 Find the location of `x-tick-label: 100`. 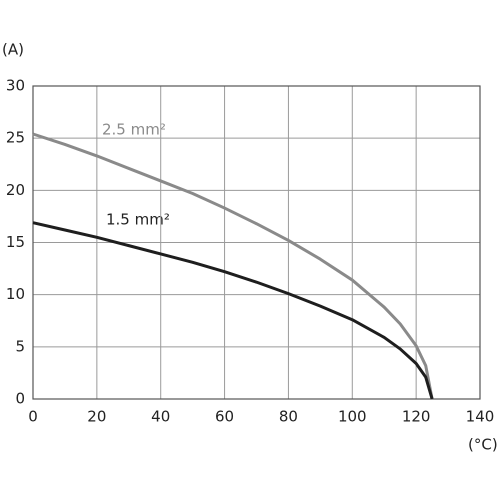

x-tick-label: 100 is located at coordinates (352, 417).